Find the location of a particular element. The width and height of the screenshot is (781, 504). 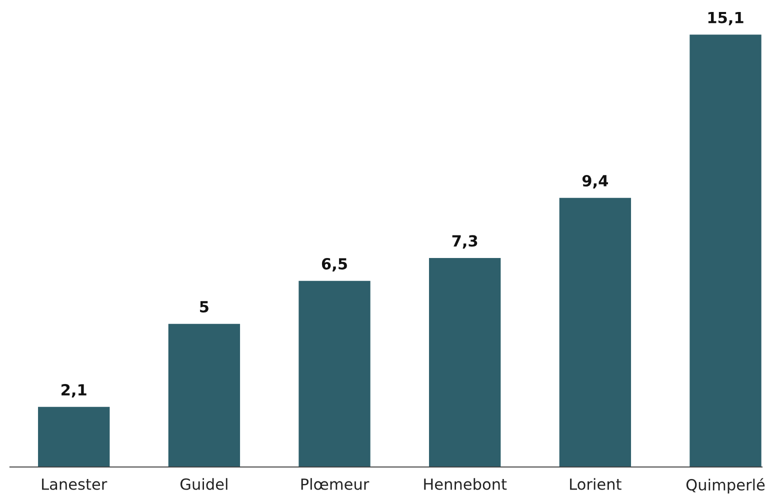

x-tick-label: Lanester is located at coordinates (75, 484).